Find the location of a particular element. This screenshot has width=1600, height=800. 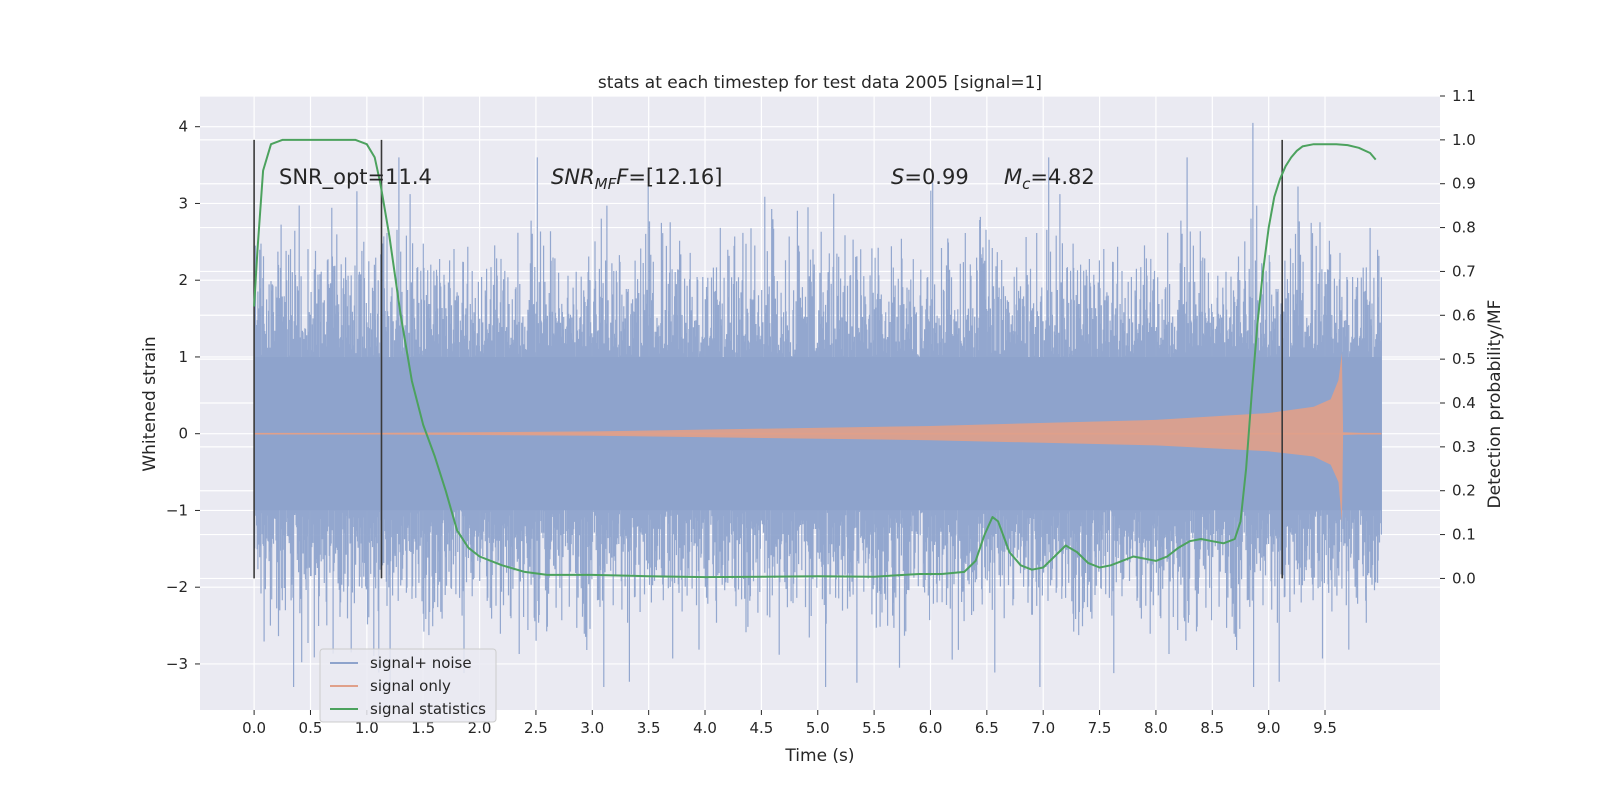

annotation-mc-name: M is located at coordinates (1013, 177).